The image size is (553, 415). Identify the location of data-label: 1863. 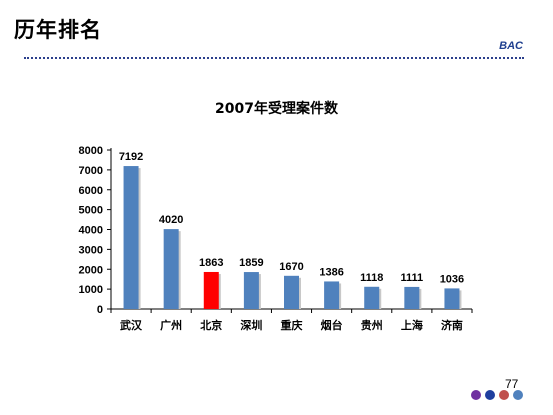
(211, 263).